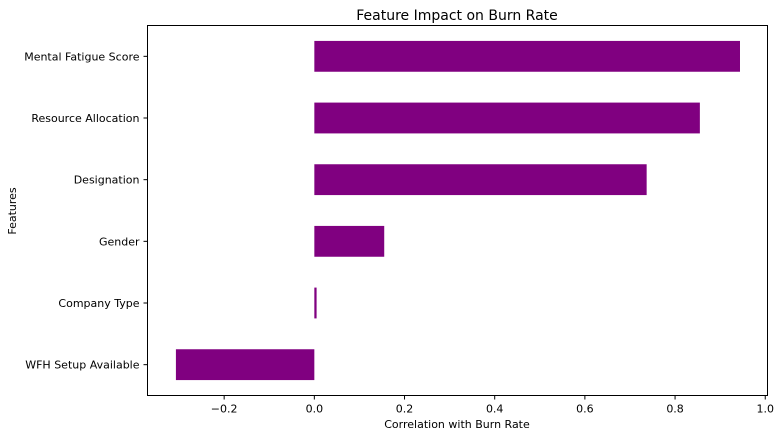  I want to click on y-axis-label: Features, so click(12, 211).